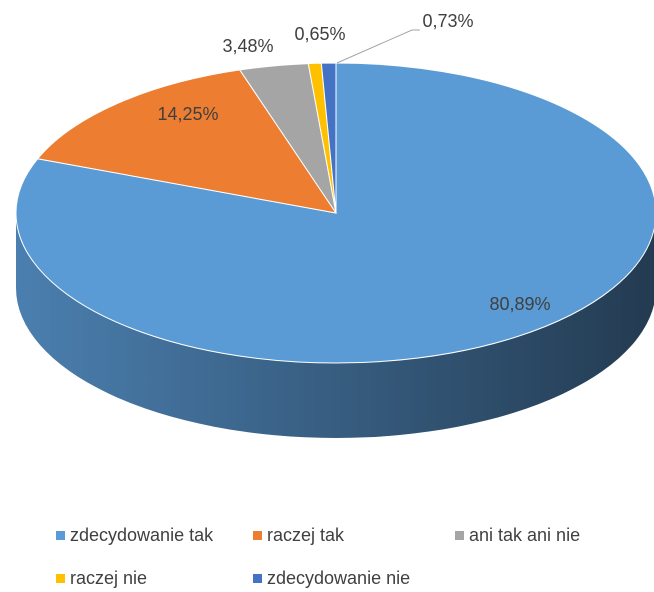 The width and height of the screenshot is (654, 592). I want to click on data-label: 3,48%, so click(247, 46).